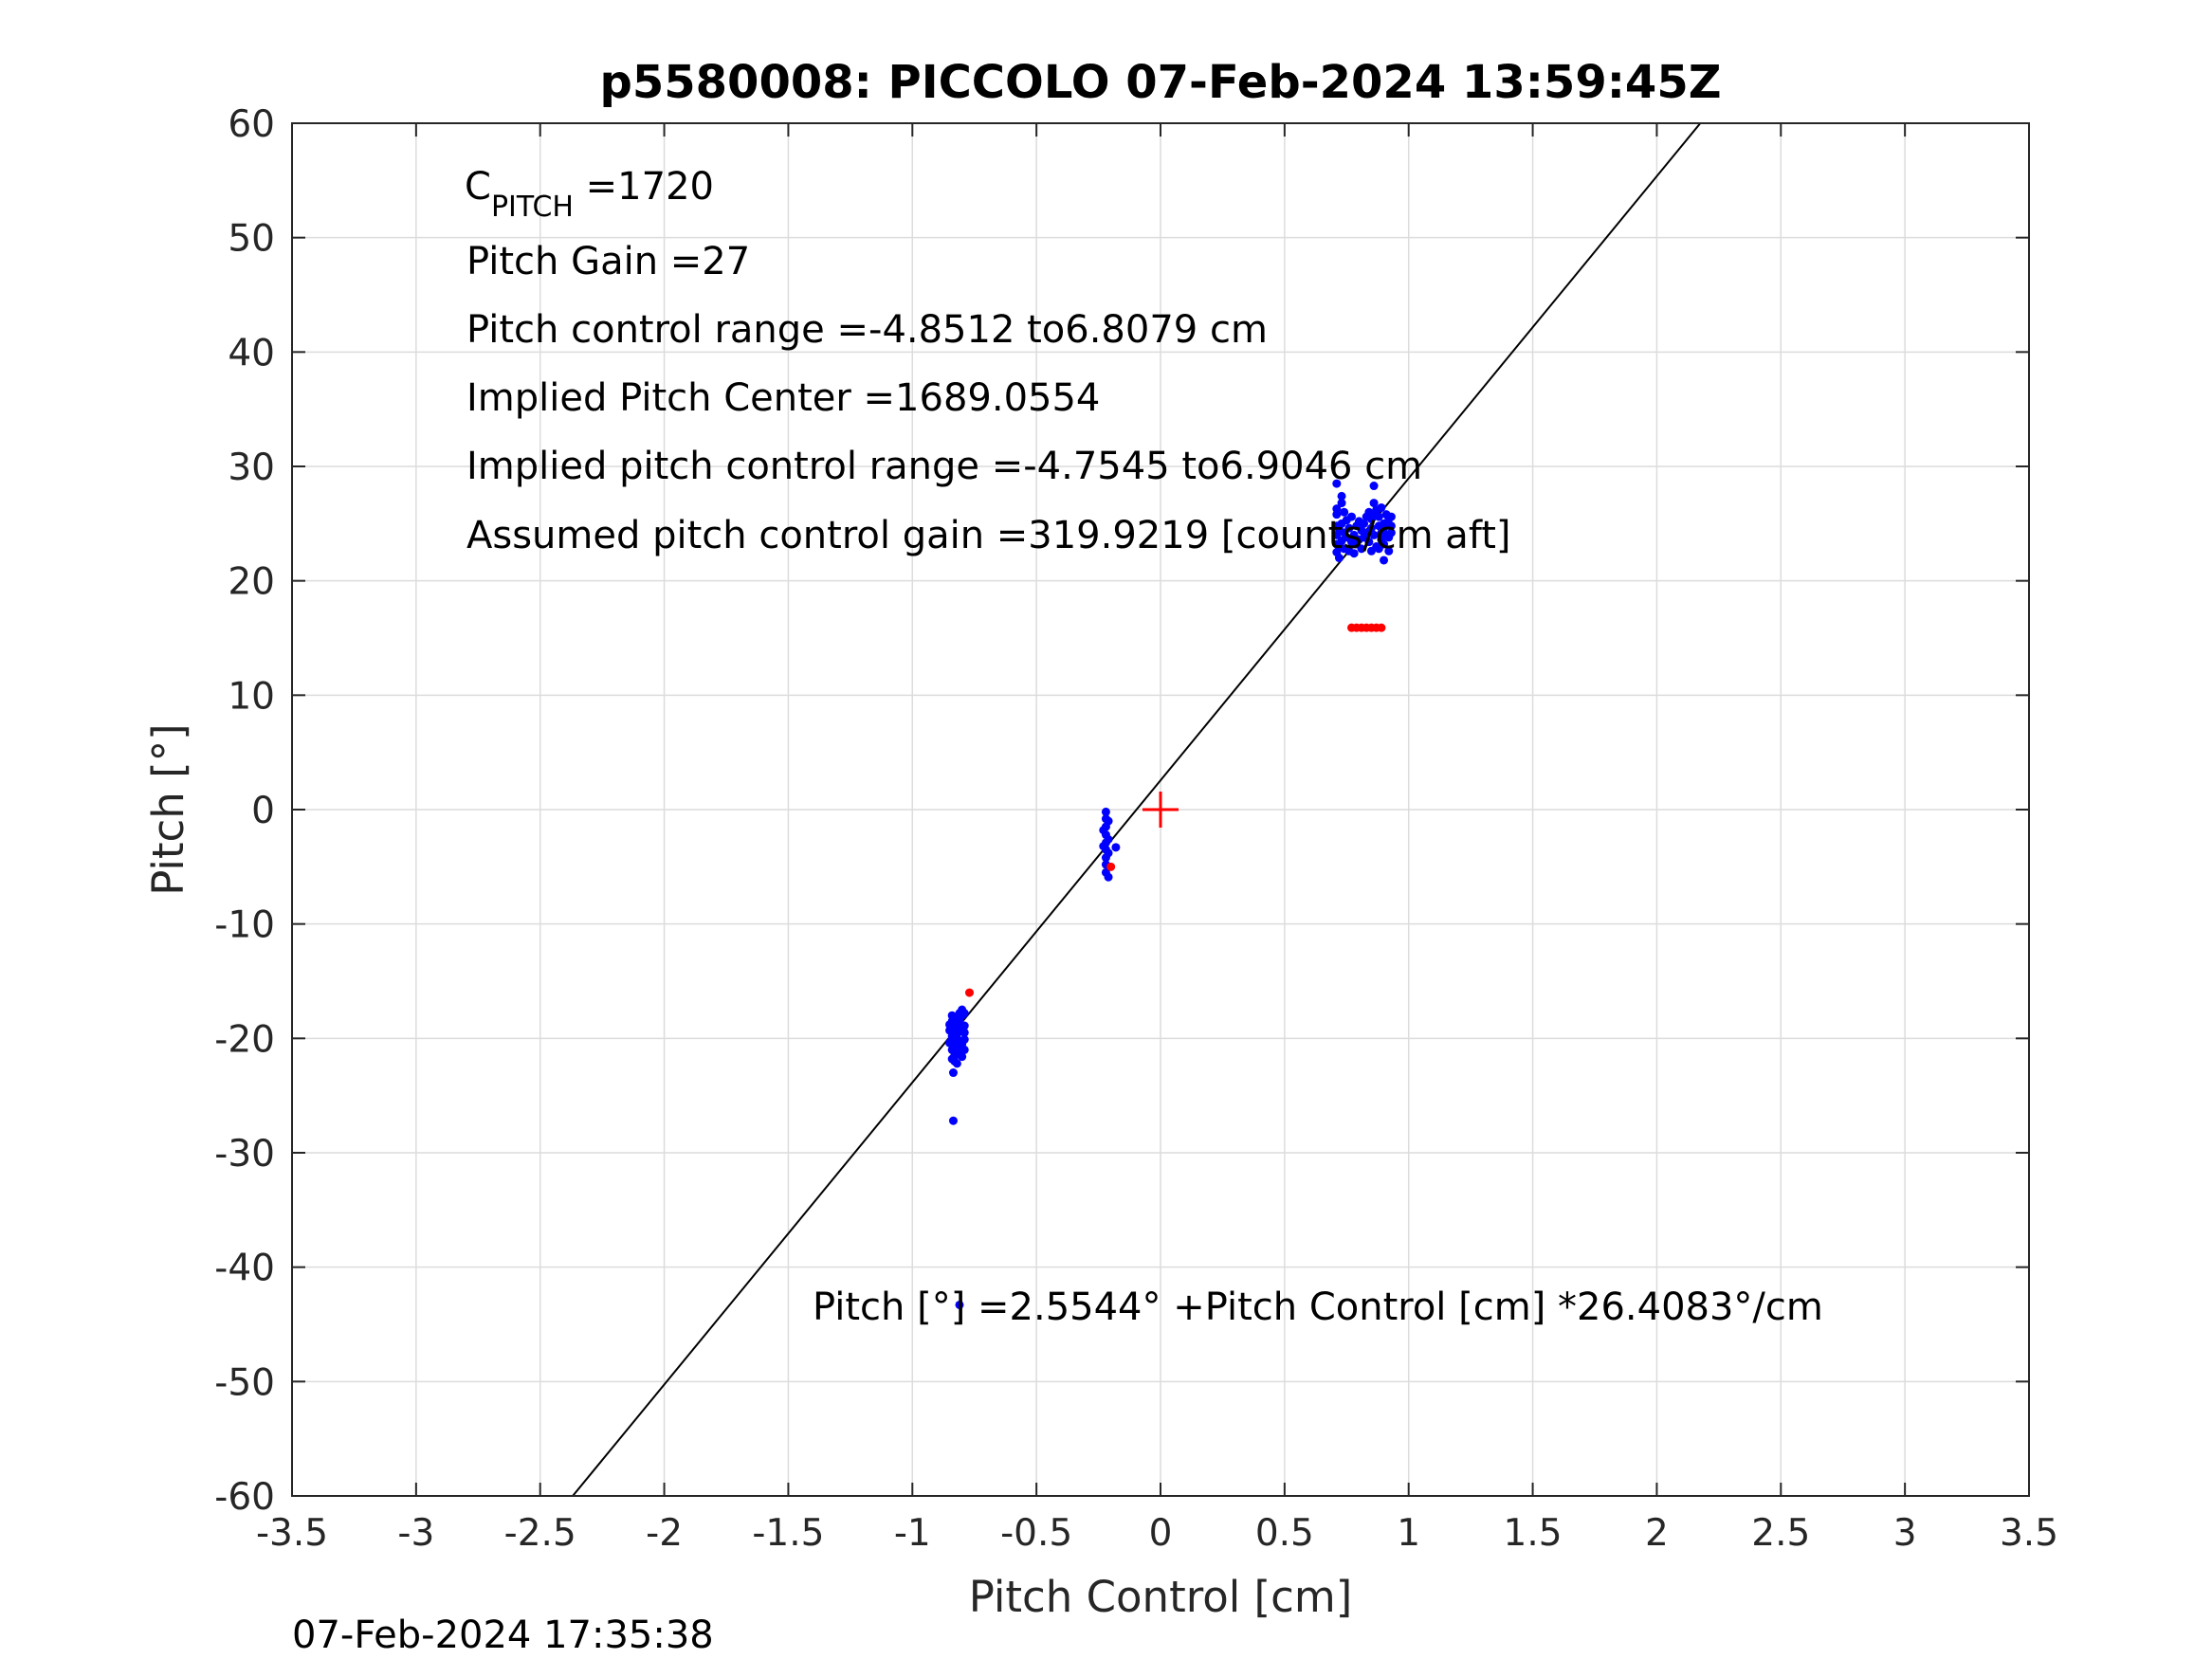 The height and width of the screenshot is (1659, 2212). What do you see at coordinates (664, 1533) in the screenshot?
I see `x-tick-label: -2` at bounding box center [664, 1533].